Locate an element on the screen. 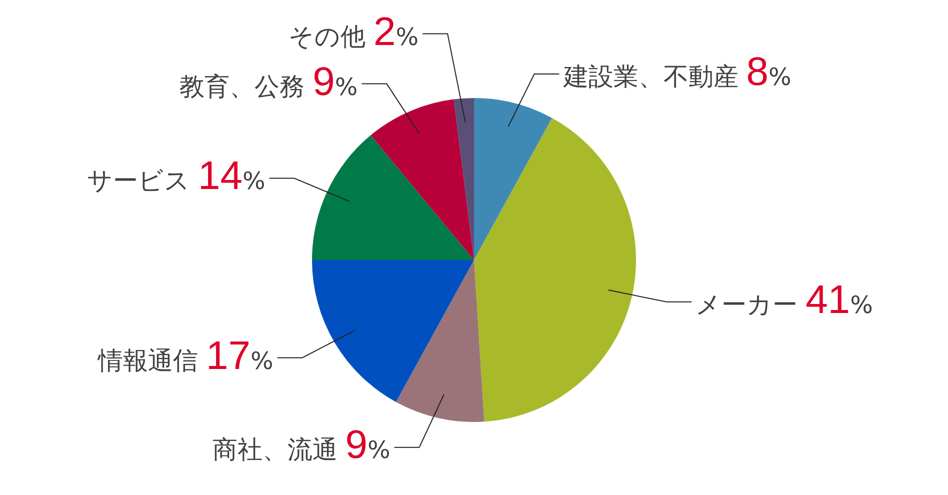 The width and height of the screenshot is (948, 495). slice-label: 商社、流通 is located at coordinates (275, 449).